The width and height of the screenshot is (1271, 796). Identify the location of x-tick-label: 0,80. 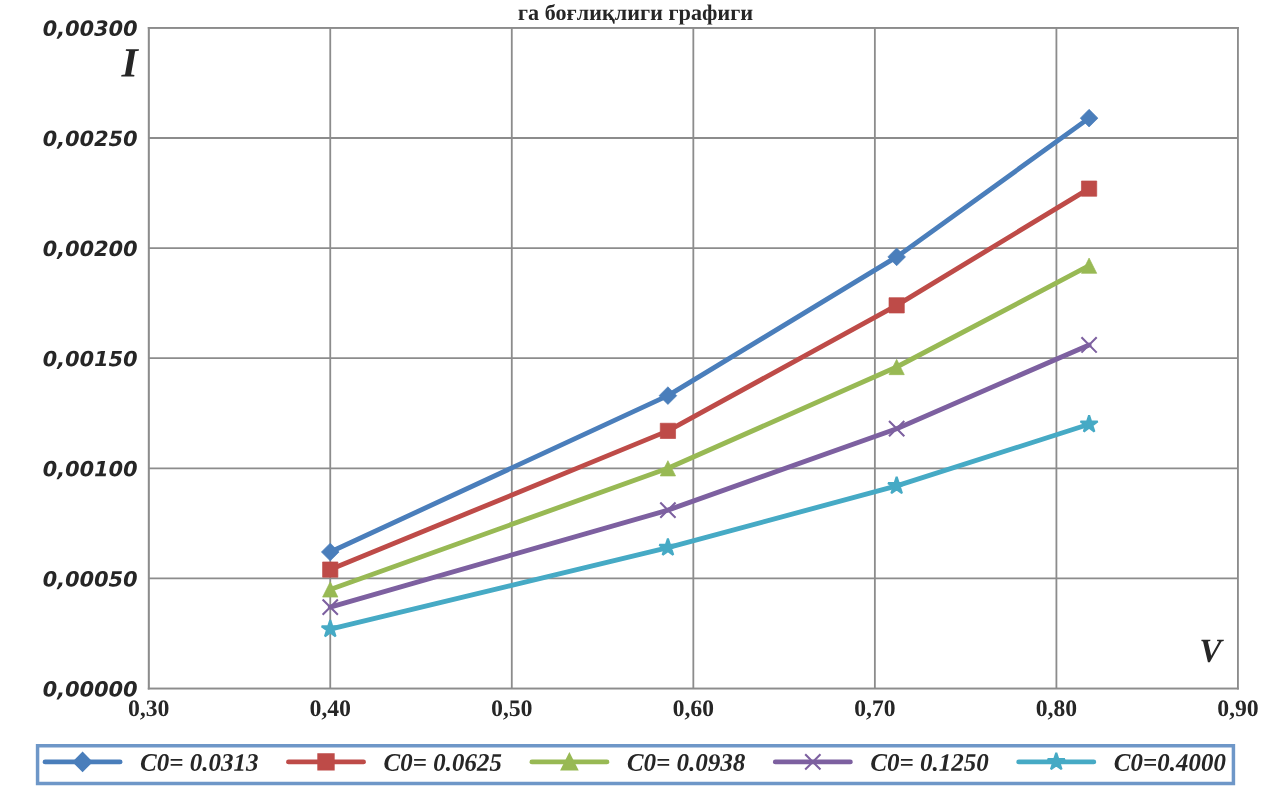
(1056, 710).